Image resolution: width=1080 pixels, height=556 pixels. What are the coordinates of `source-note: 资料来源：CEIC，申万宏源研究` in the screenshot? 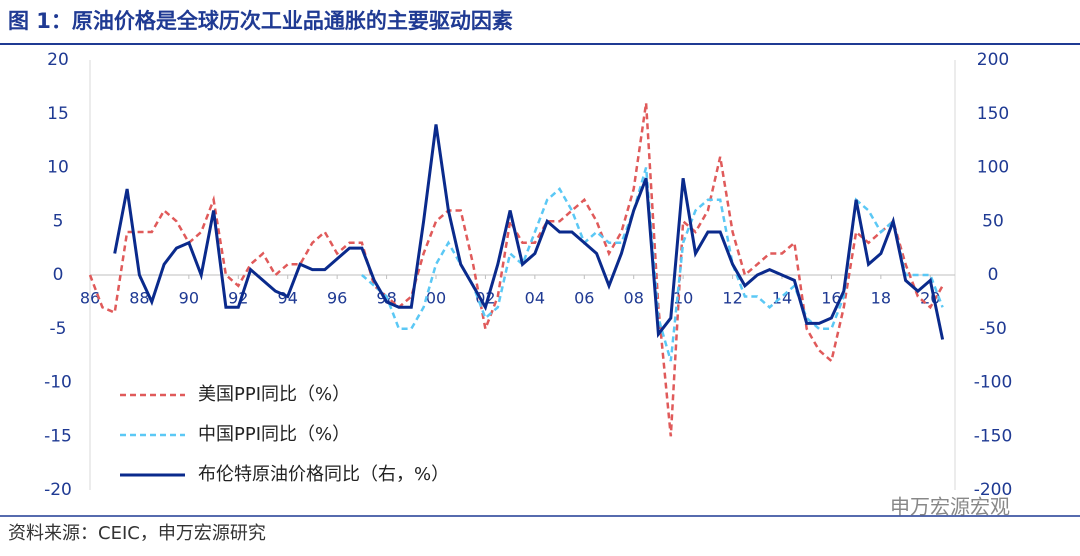 It's located at (137, 533).